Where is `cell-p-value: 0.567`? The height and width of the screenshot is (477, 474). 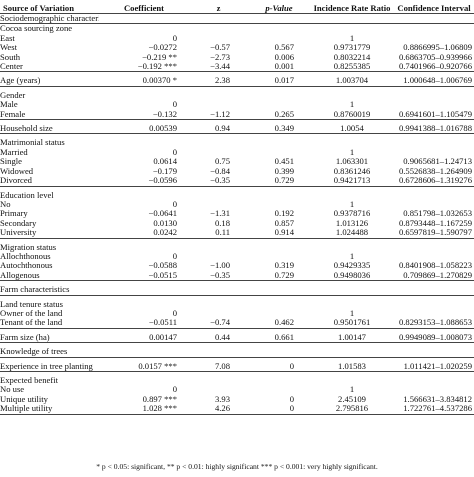
cell-p-value: 0.567 is located at coordinates (284, 48).